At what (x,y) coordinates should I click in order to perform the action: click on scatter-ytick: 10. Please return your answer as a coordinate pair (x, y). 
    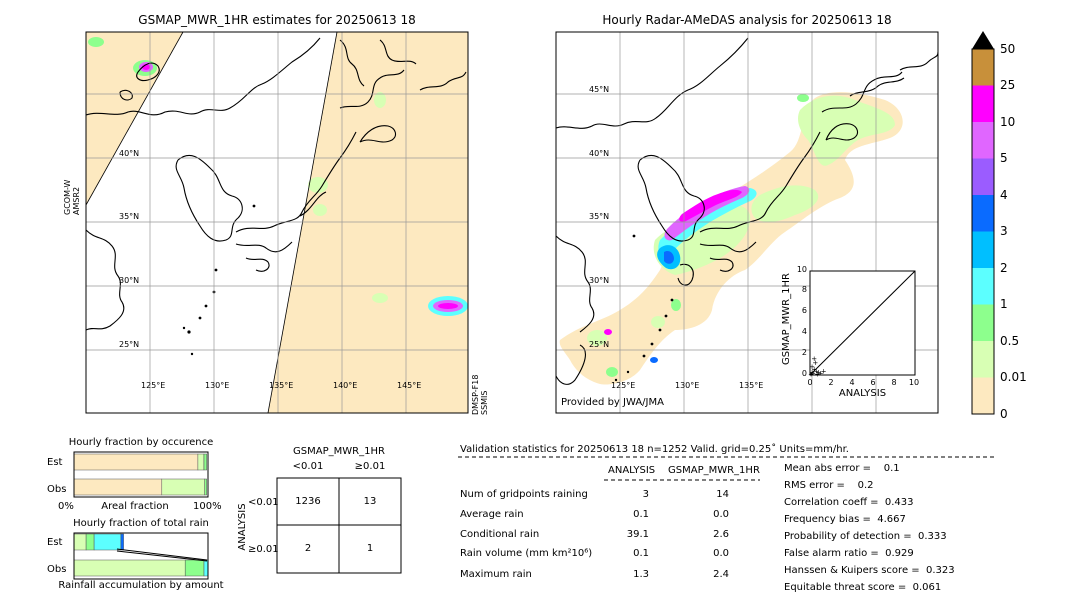
    Looking at the image, I should click on (801, 269).